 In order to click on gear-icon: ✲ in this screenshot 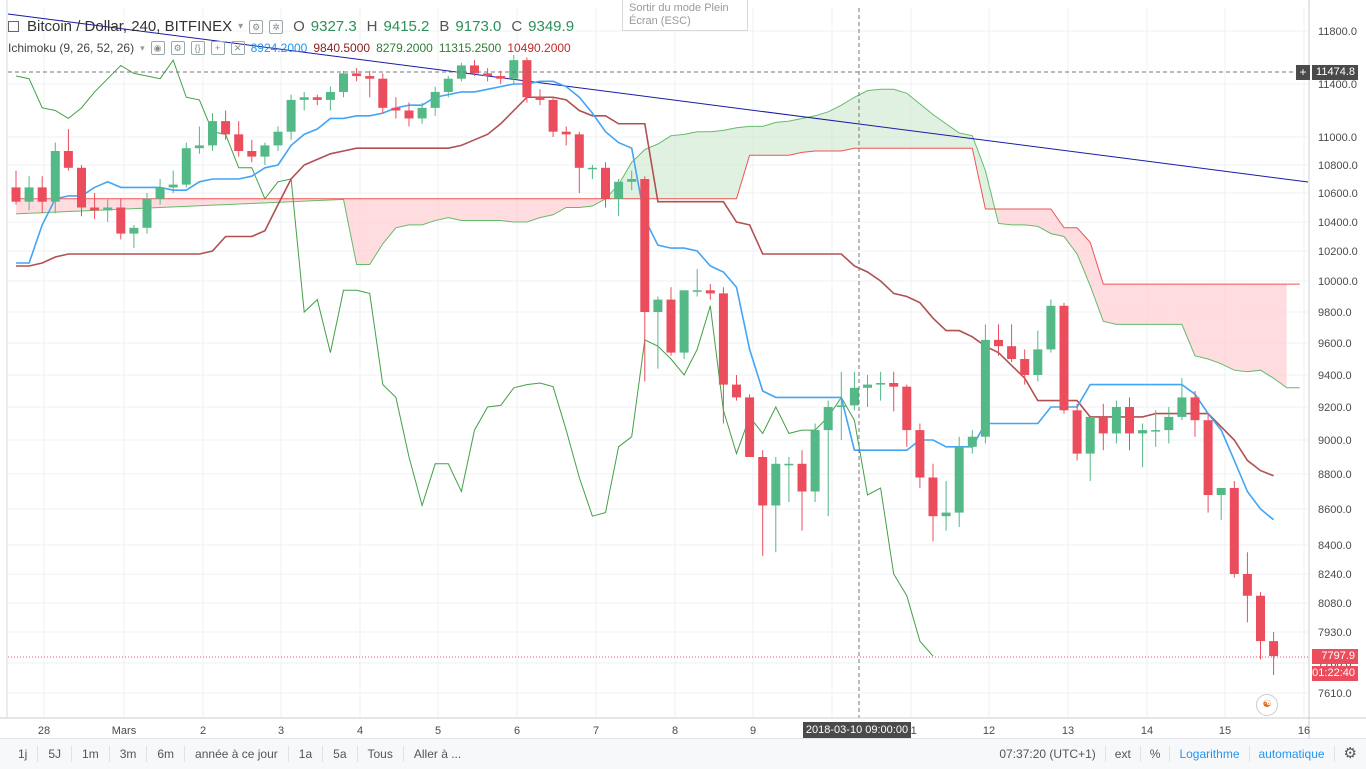, I will do `click(276, 26)`.